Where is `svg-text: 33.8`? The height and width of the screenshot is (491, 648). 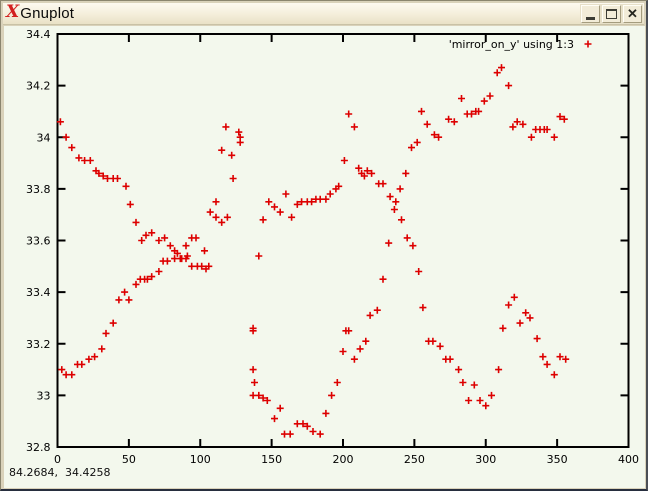
svg-text: 33.8 is located at coordinates (38, 189).